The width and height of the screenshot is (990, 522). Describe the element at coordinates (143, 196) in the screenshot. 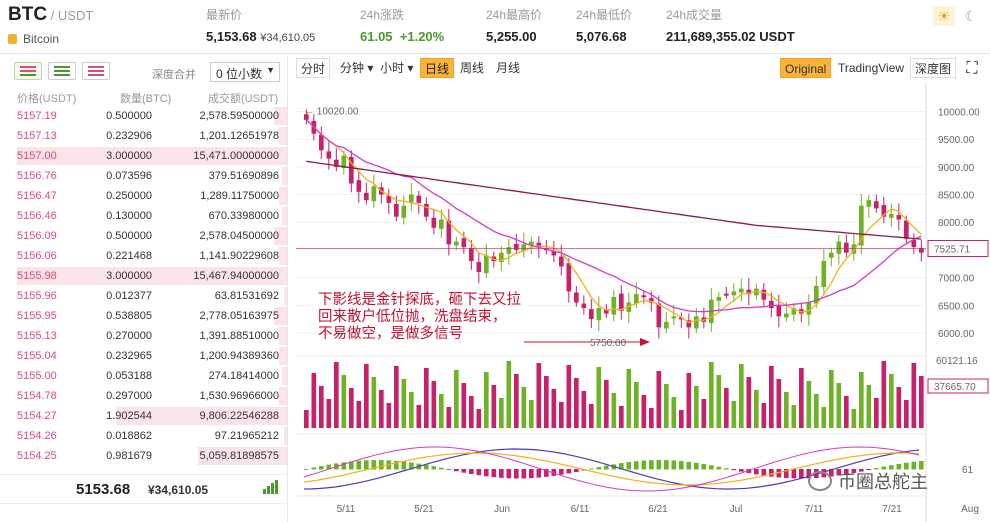

I see `ask-row: 5156.47 0.250000 1,289.11750000` at that location.